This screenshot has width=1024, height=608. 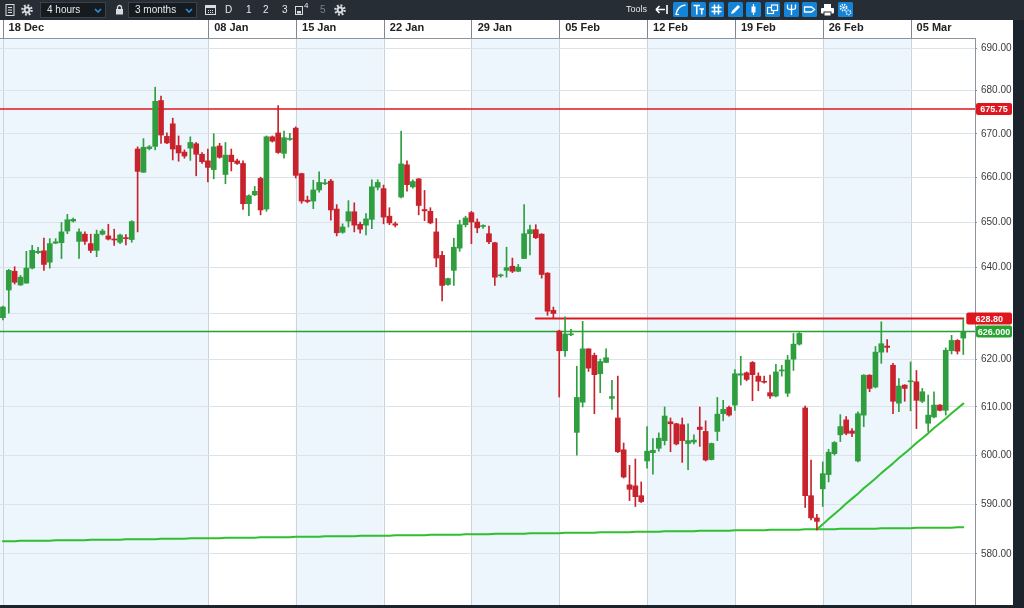 I want to click on ref-line-label: 626.000, so click(x=994, y=331).